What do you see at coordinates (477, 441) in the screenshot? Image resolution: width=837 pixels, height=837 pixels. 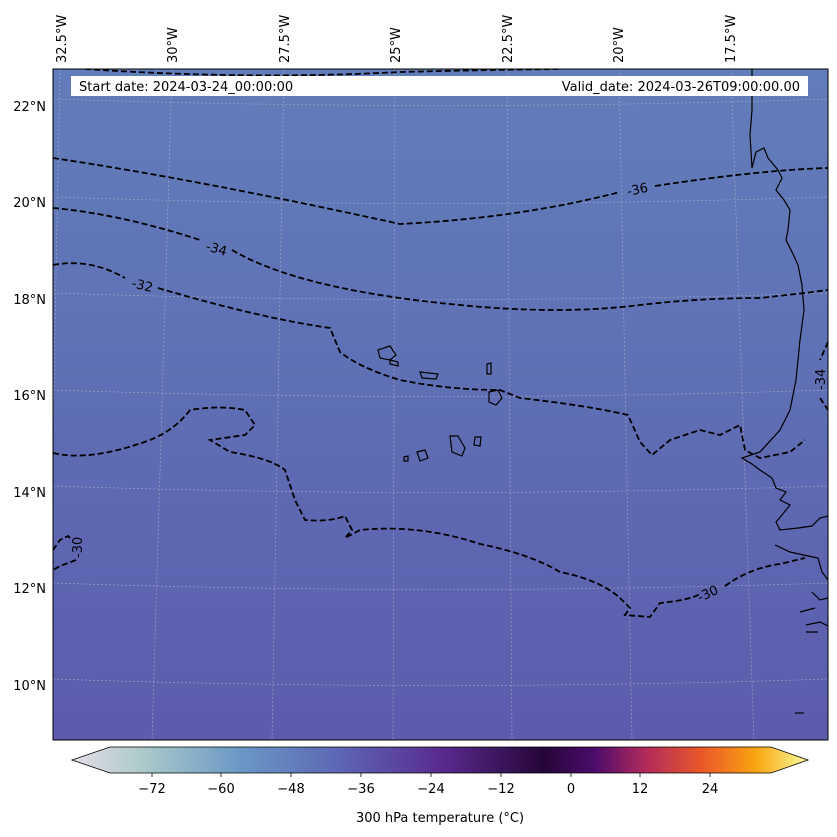 I see `island-maio` at bounding box center [477, 441].